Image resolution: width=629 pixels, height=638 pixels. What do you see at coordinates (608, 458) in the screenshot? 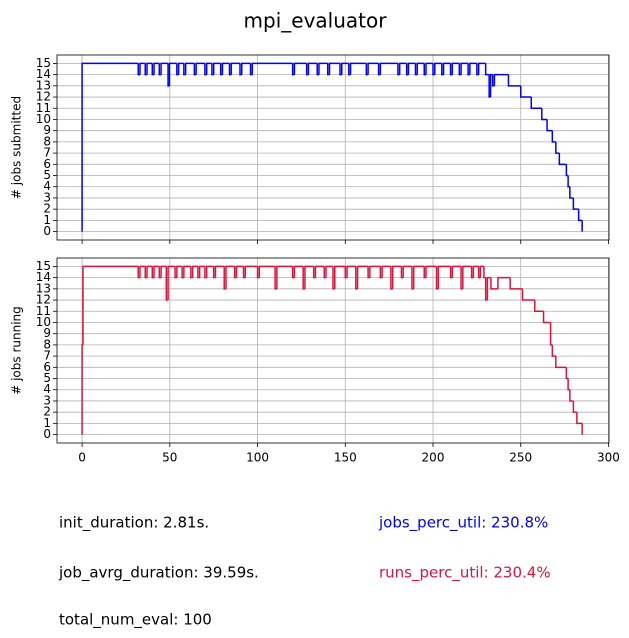
I see `x-tick-label: 300` at bounding box center [608, 458].